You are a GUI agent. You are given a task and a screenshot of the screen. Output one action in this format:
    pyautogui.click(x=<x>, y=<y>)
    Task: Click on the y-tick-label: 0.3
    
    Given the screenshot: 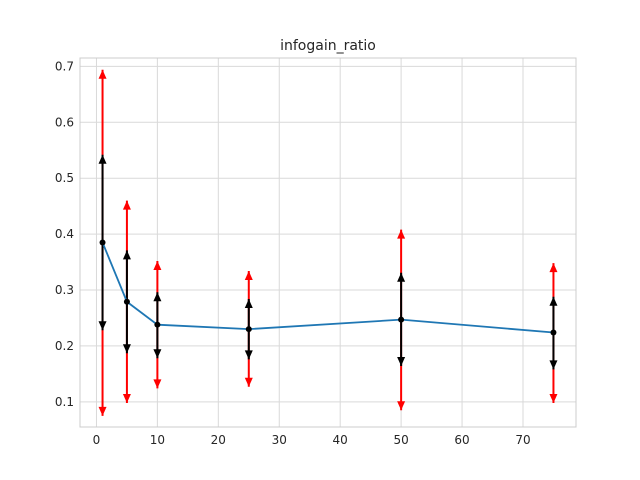 What is the action you would take?
    pyautogui.click(x=64, y=290)
    